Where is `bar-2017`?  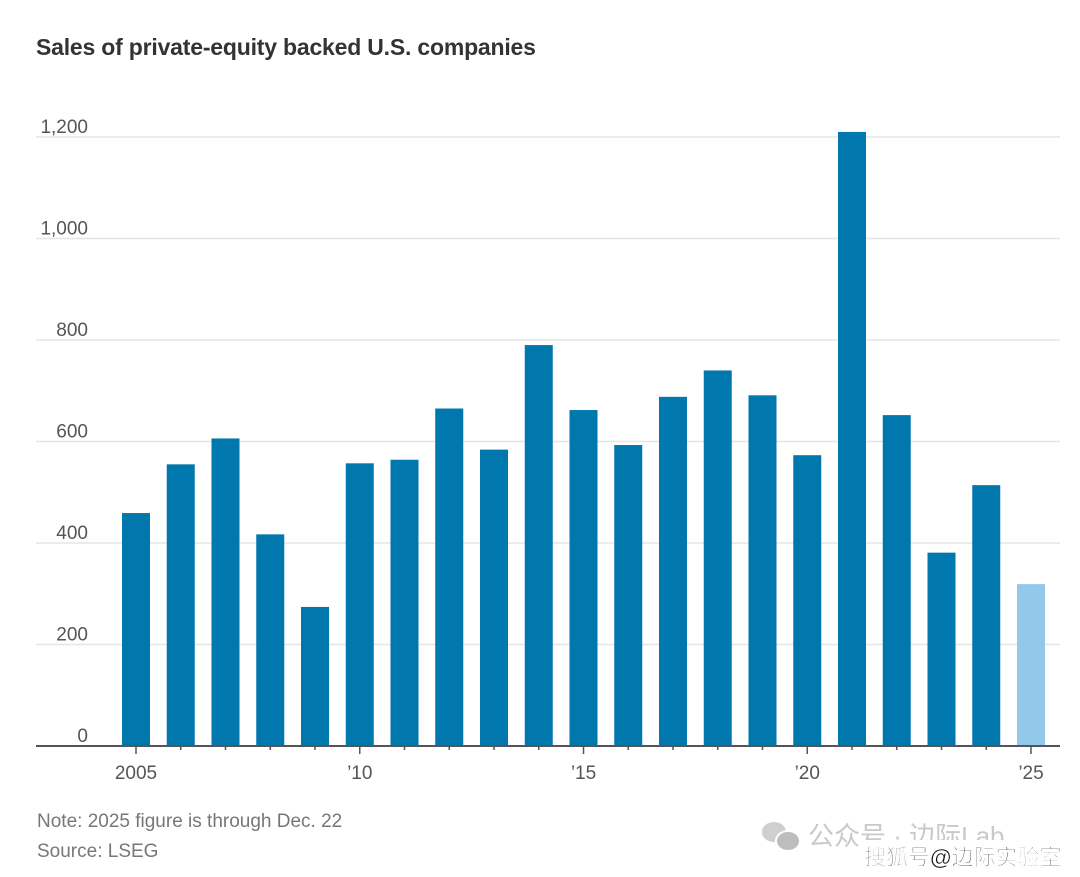
bar-2017 is located at coordinates (673, 571).